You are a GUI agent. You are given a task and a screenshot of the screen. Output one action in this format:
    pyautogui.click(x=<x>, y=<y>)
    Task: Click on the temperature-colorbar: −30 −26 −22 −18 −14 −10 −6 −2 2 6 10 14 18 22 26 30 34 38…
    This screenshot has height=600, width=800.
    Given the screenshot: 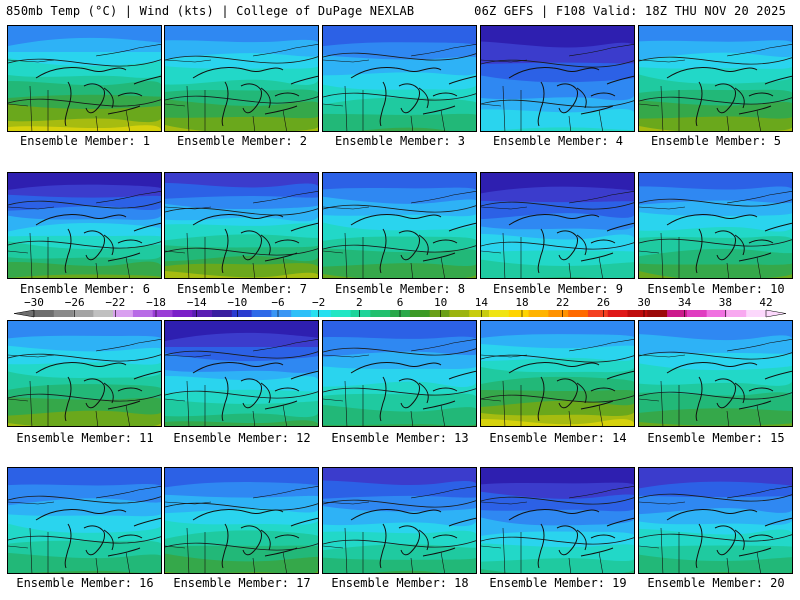 What is the action you would take?
    pyautogui.click(x=400, y=307)
    